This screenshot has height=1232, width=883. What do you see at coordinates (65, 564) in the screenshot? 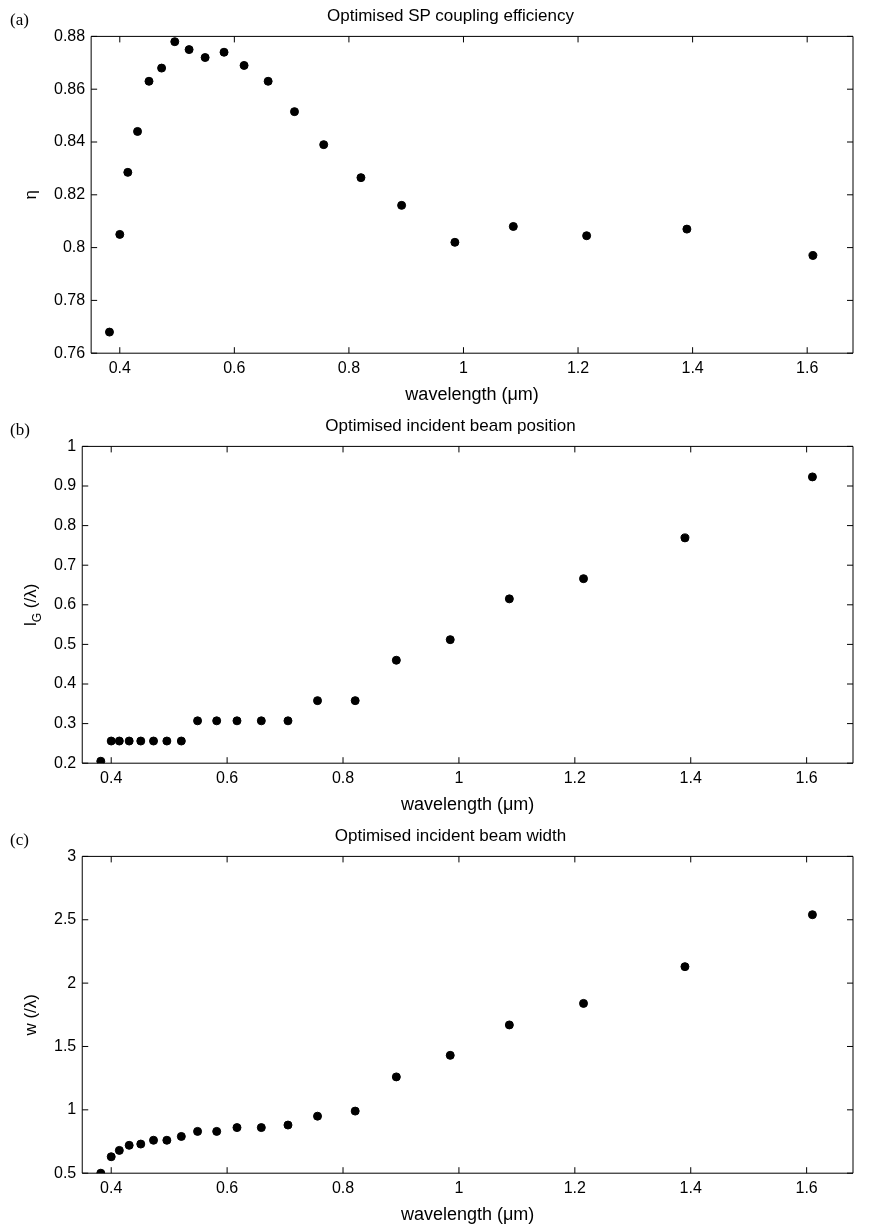
I see `y-tick-label: 0.7` at bounding box center [65, 564].